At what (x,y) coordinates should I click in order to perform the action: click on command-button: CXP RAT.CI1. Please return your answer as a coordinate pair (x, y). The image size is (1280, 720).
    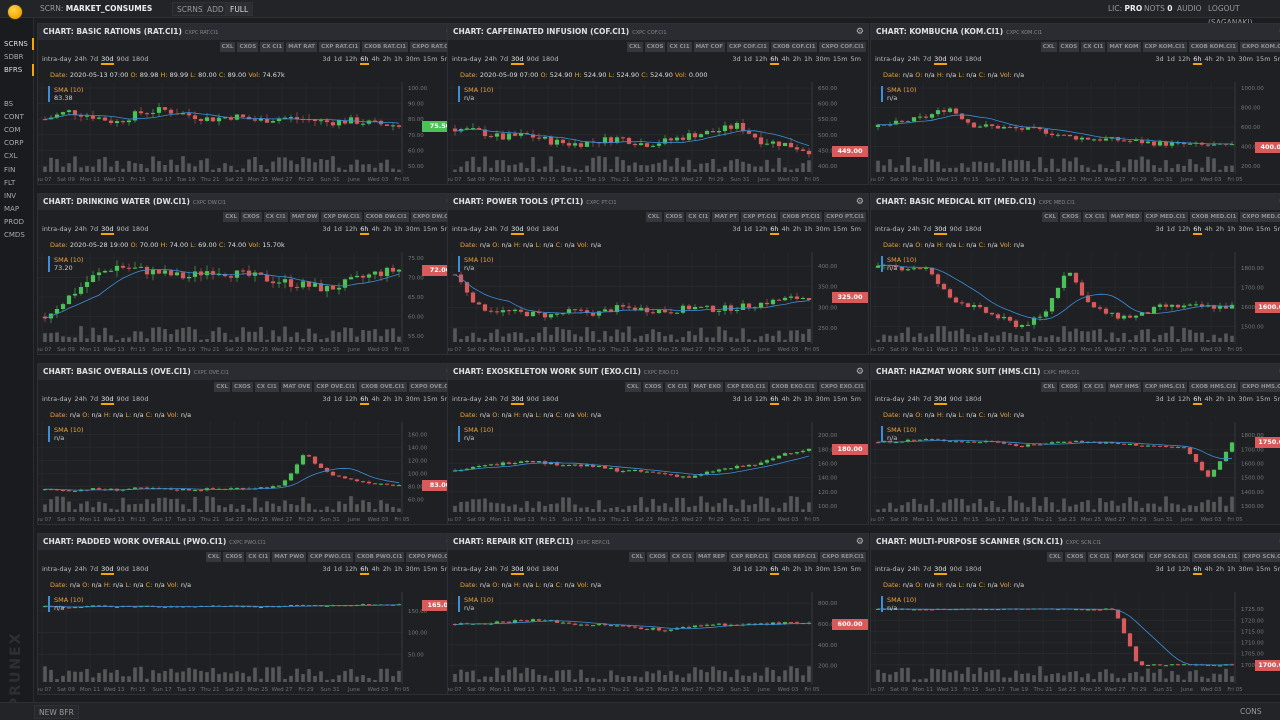
    Looking at the image, I should click on (340, 47).